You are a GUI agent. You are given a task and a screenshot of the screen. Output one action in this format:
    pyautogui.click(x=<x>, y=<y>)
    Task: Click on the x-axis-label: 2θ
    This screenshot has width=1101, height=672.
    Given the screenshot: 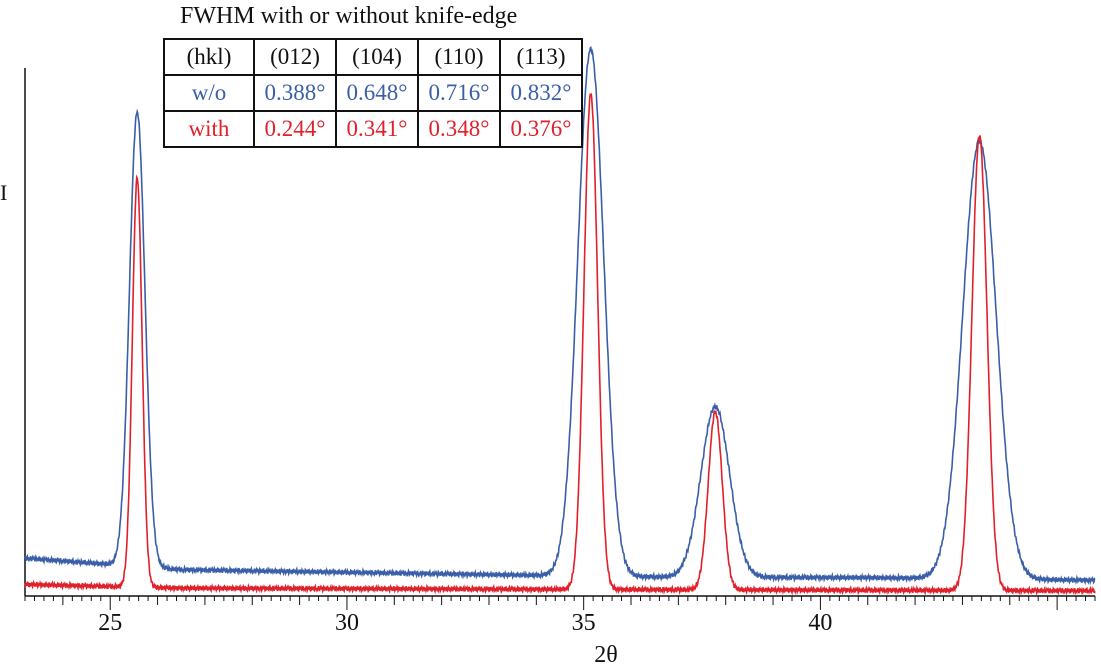 What is the action you would take?
    pyautogui.click(x=606, y=655)
    